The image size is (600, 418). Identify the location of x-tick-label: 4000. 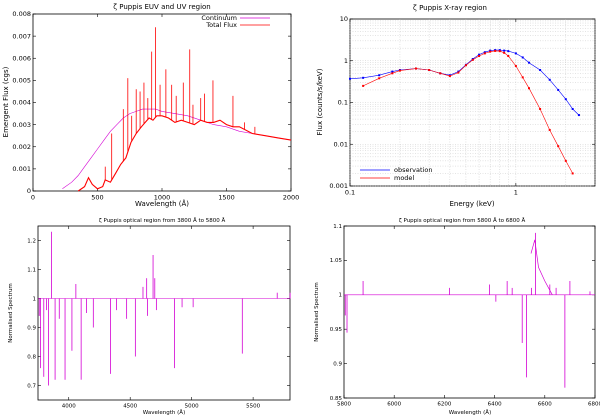
(69, 407).